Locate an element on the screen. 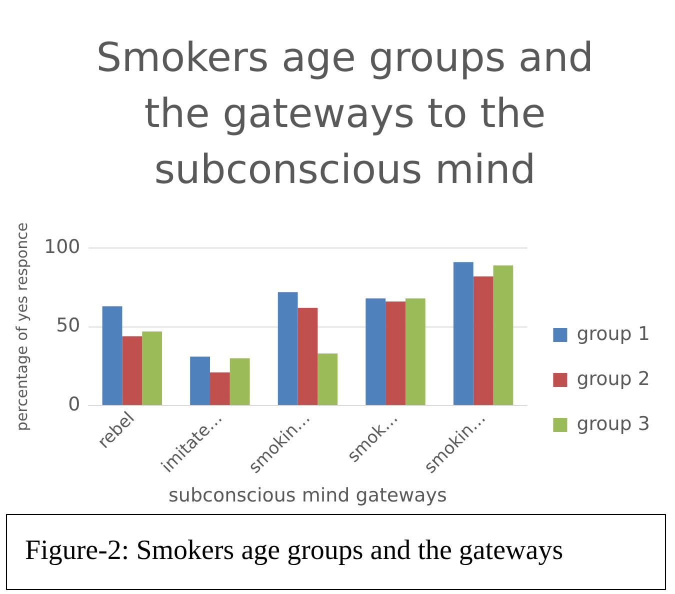 The height and width of the screenshot is (594, 675). x-axis-title: subconscious mind gateways is located at coordinates (307, 495).